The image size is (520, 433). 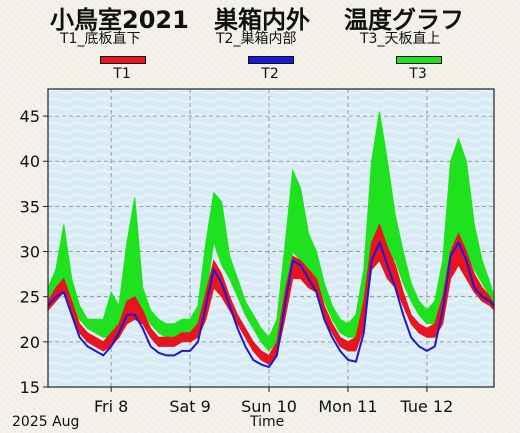 What do you see at coordinates (404, 20) in the screenshot?
I see `title-graph: 温度グラフ` at bounding box center [404, 20].